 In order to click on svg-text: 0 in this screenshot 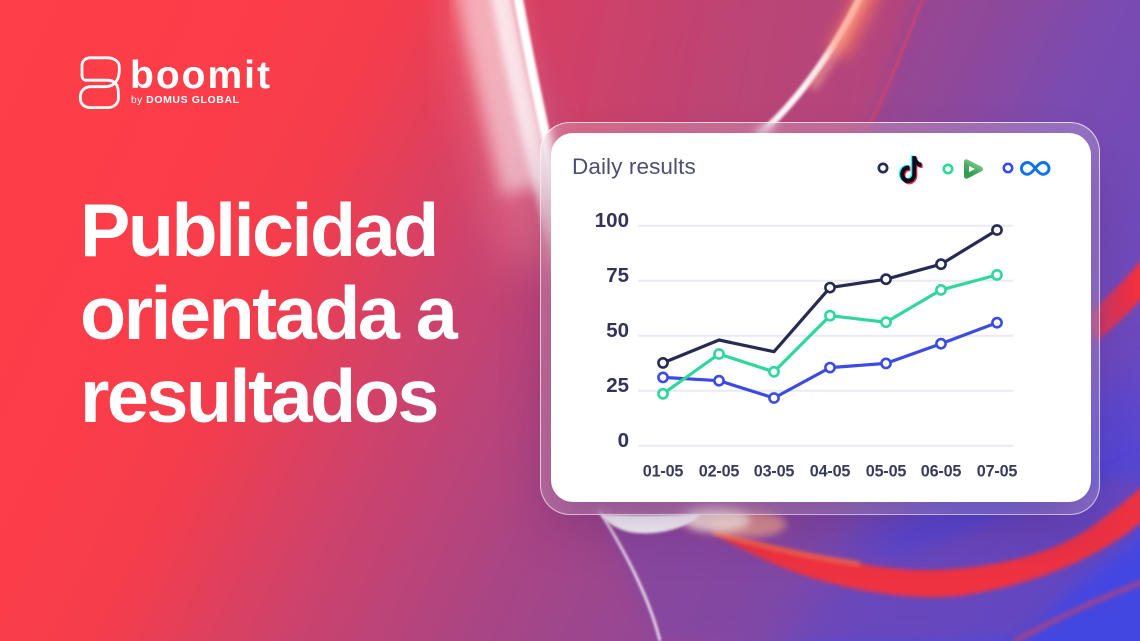, I will do `click(623, 440)`.